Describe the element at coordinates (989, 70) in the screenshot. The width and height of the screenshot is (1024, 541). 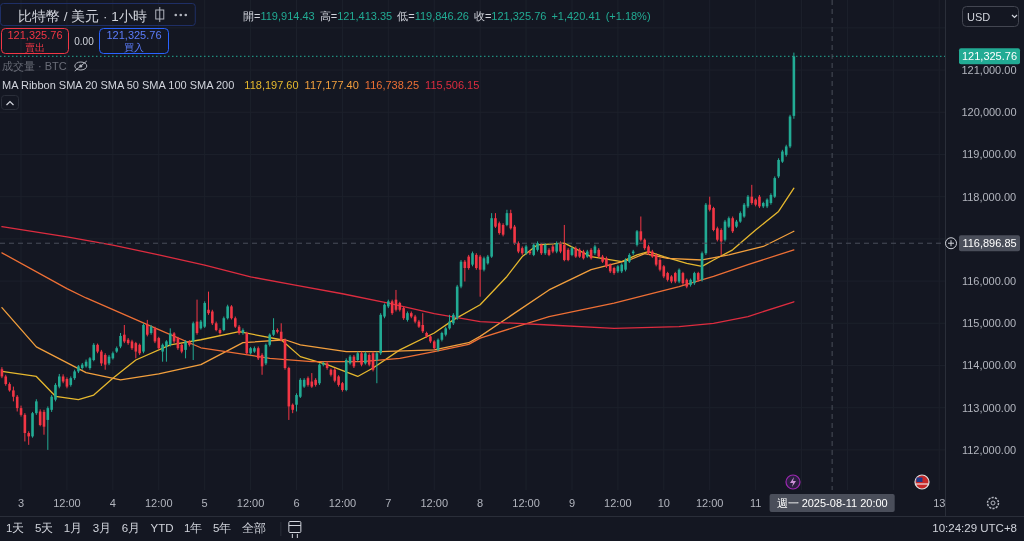
I see `y-tick-label: 121,000.00` at that location.